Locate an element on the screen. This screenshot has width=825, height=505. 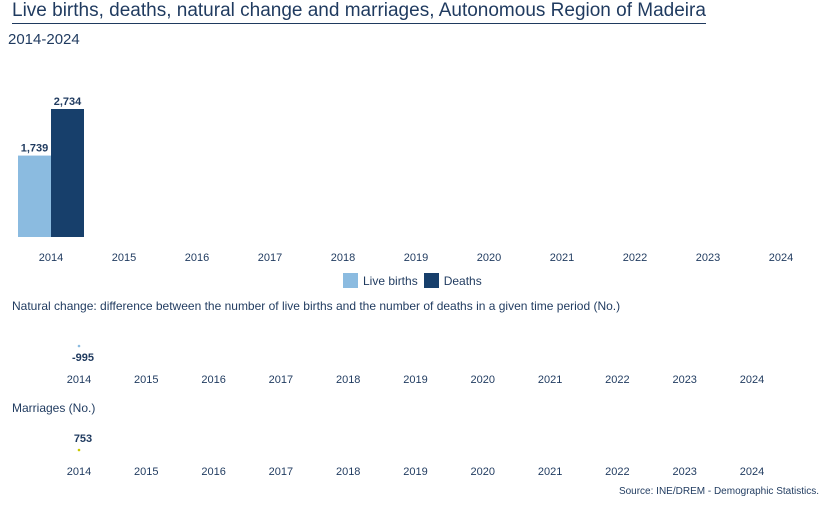
data-label-deaths: 2,734 is located at coordinates (68, 102).